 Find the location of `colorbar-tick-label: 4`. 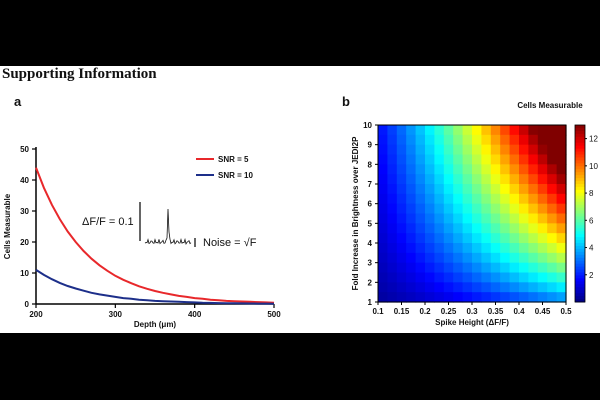

colorbar-tick-label: 4 is located at coordinates (591, 248).